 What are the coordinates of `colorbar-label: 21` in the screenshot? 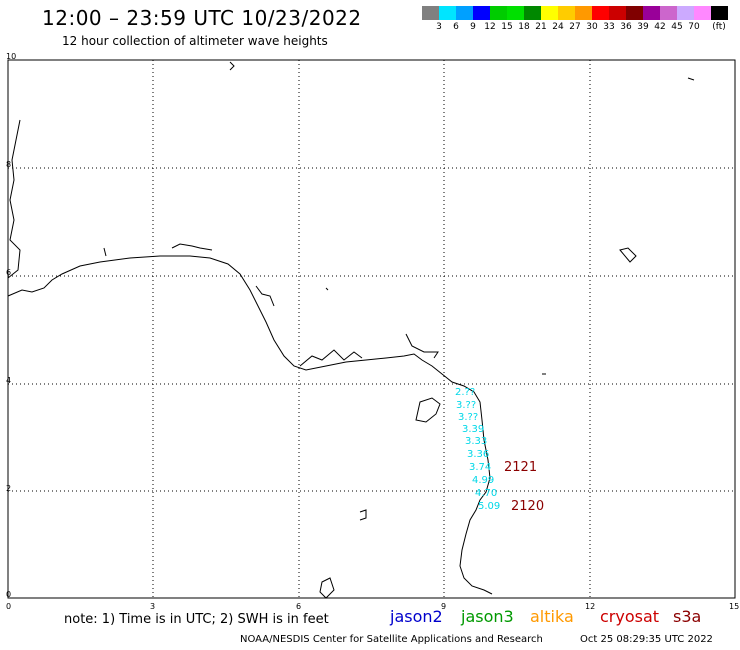 It's located at (541, 27).